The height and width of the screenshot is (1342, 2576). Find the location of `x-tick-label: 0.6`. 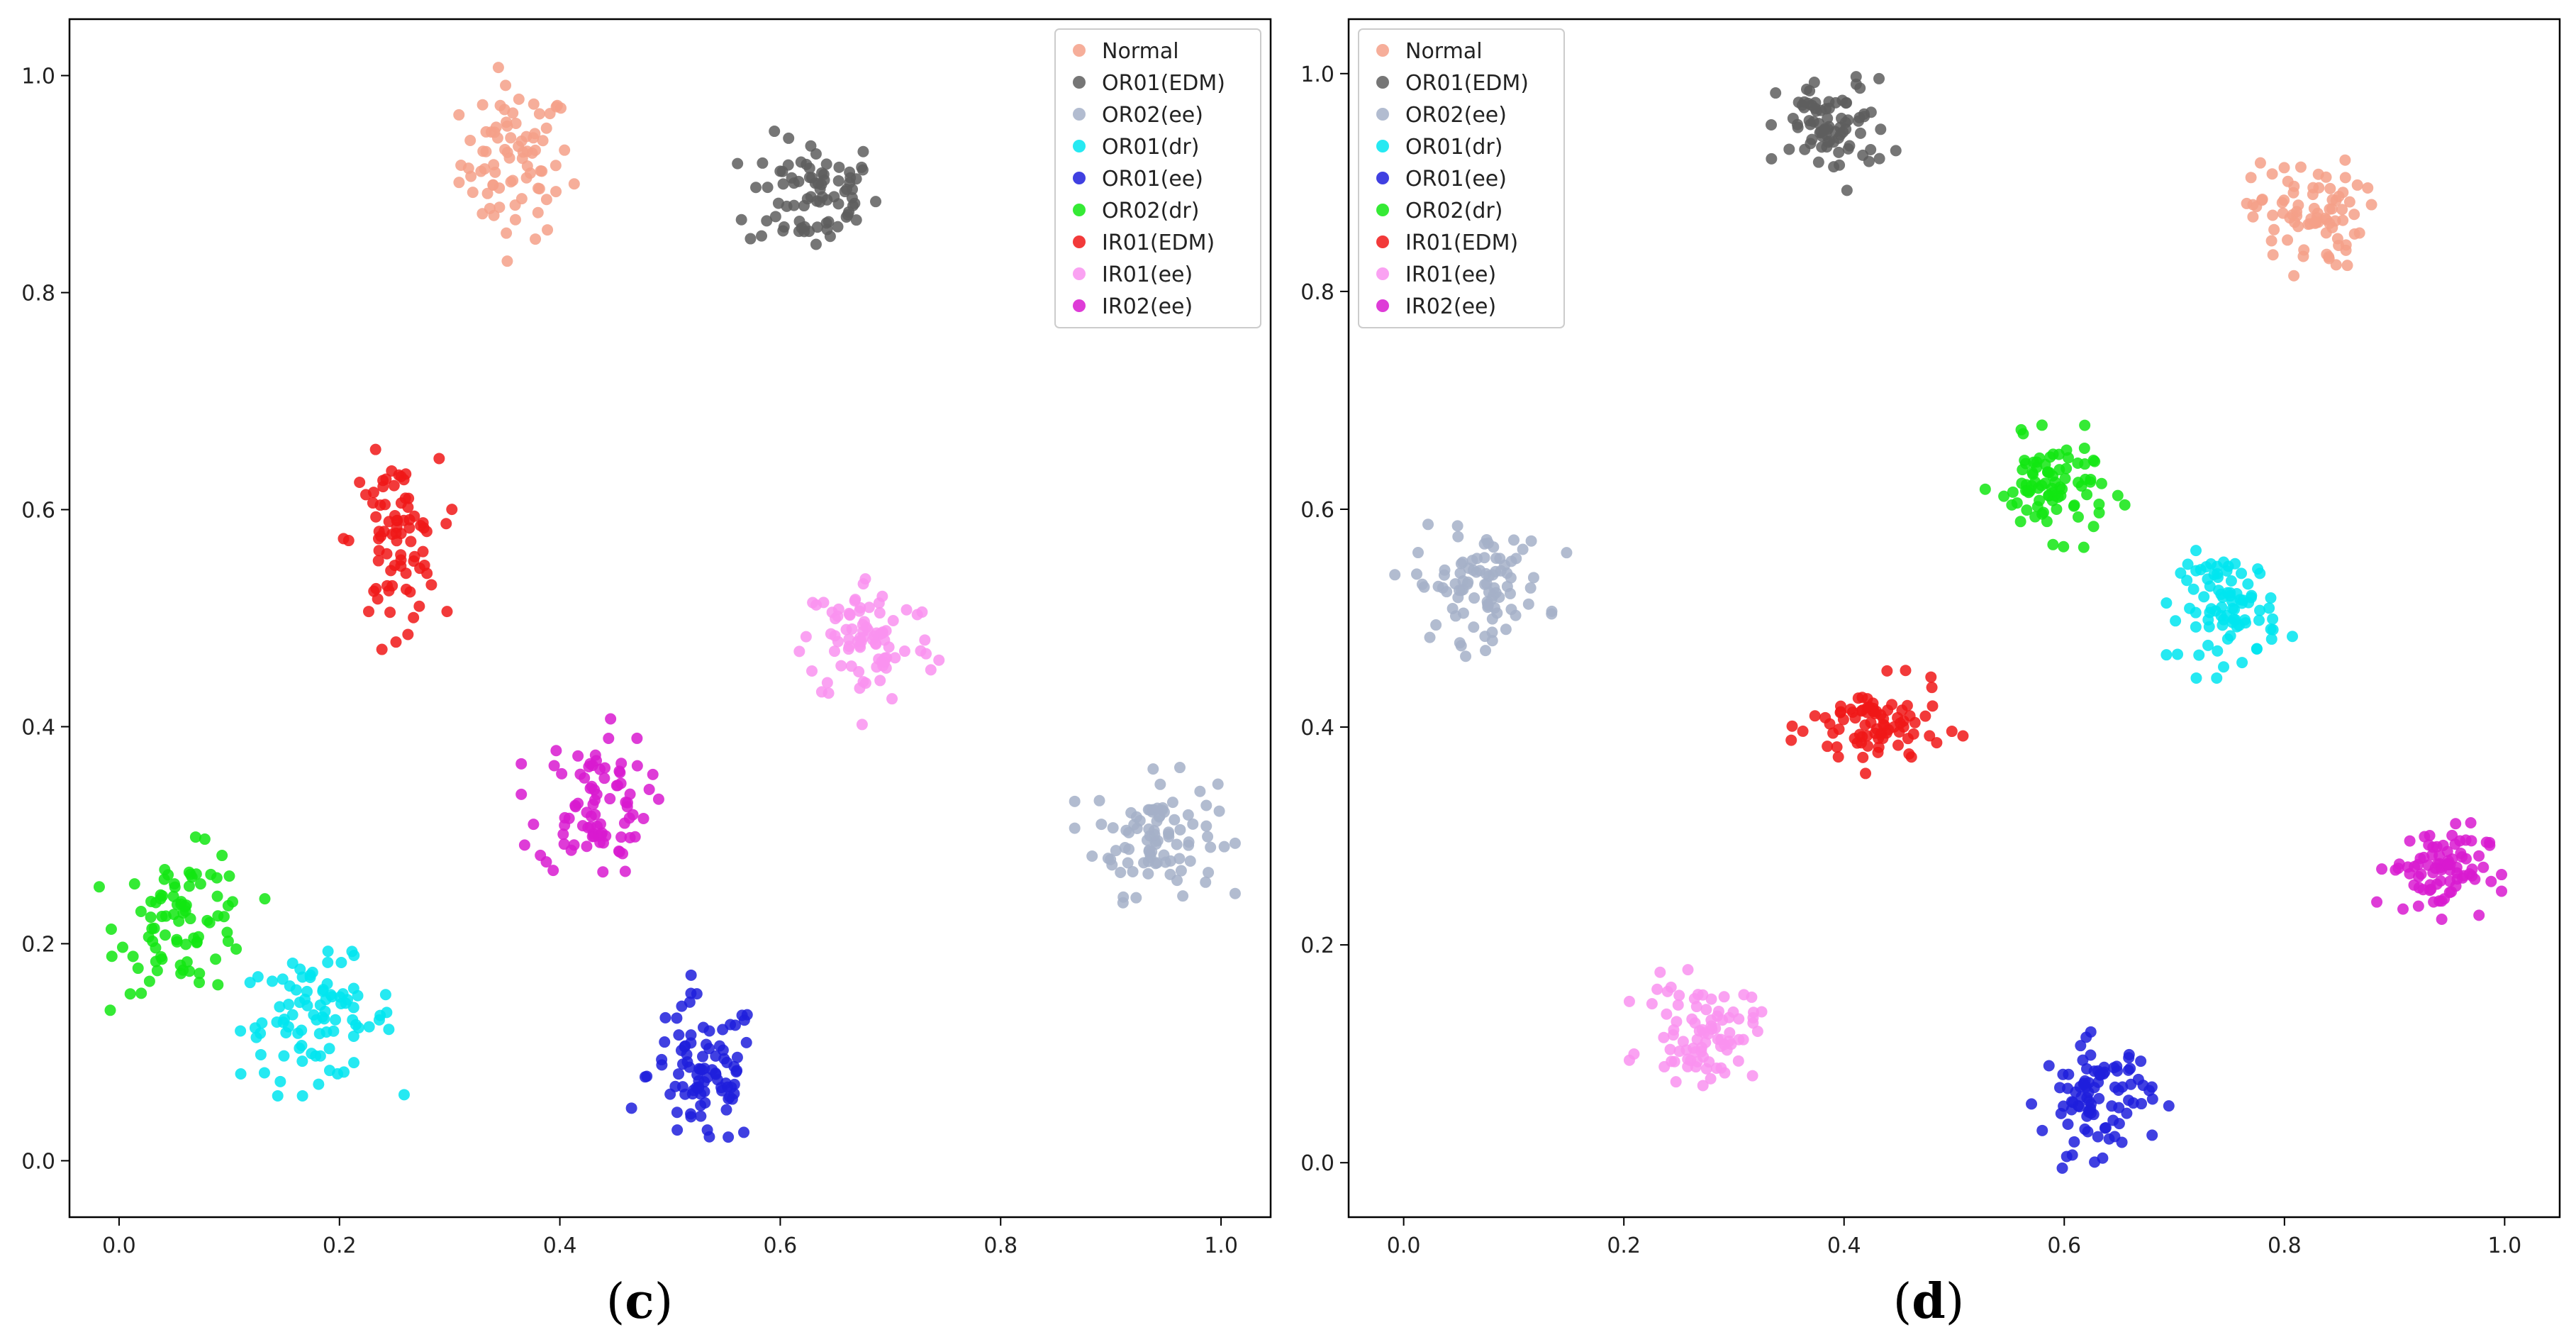

x-tick-label: 0.6 is located at coordinates (781, 1246).